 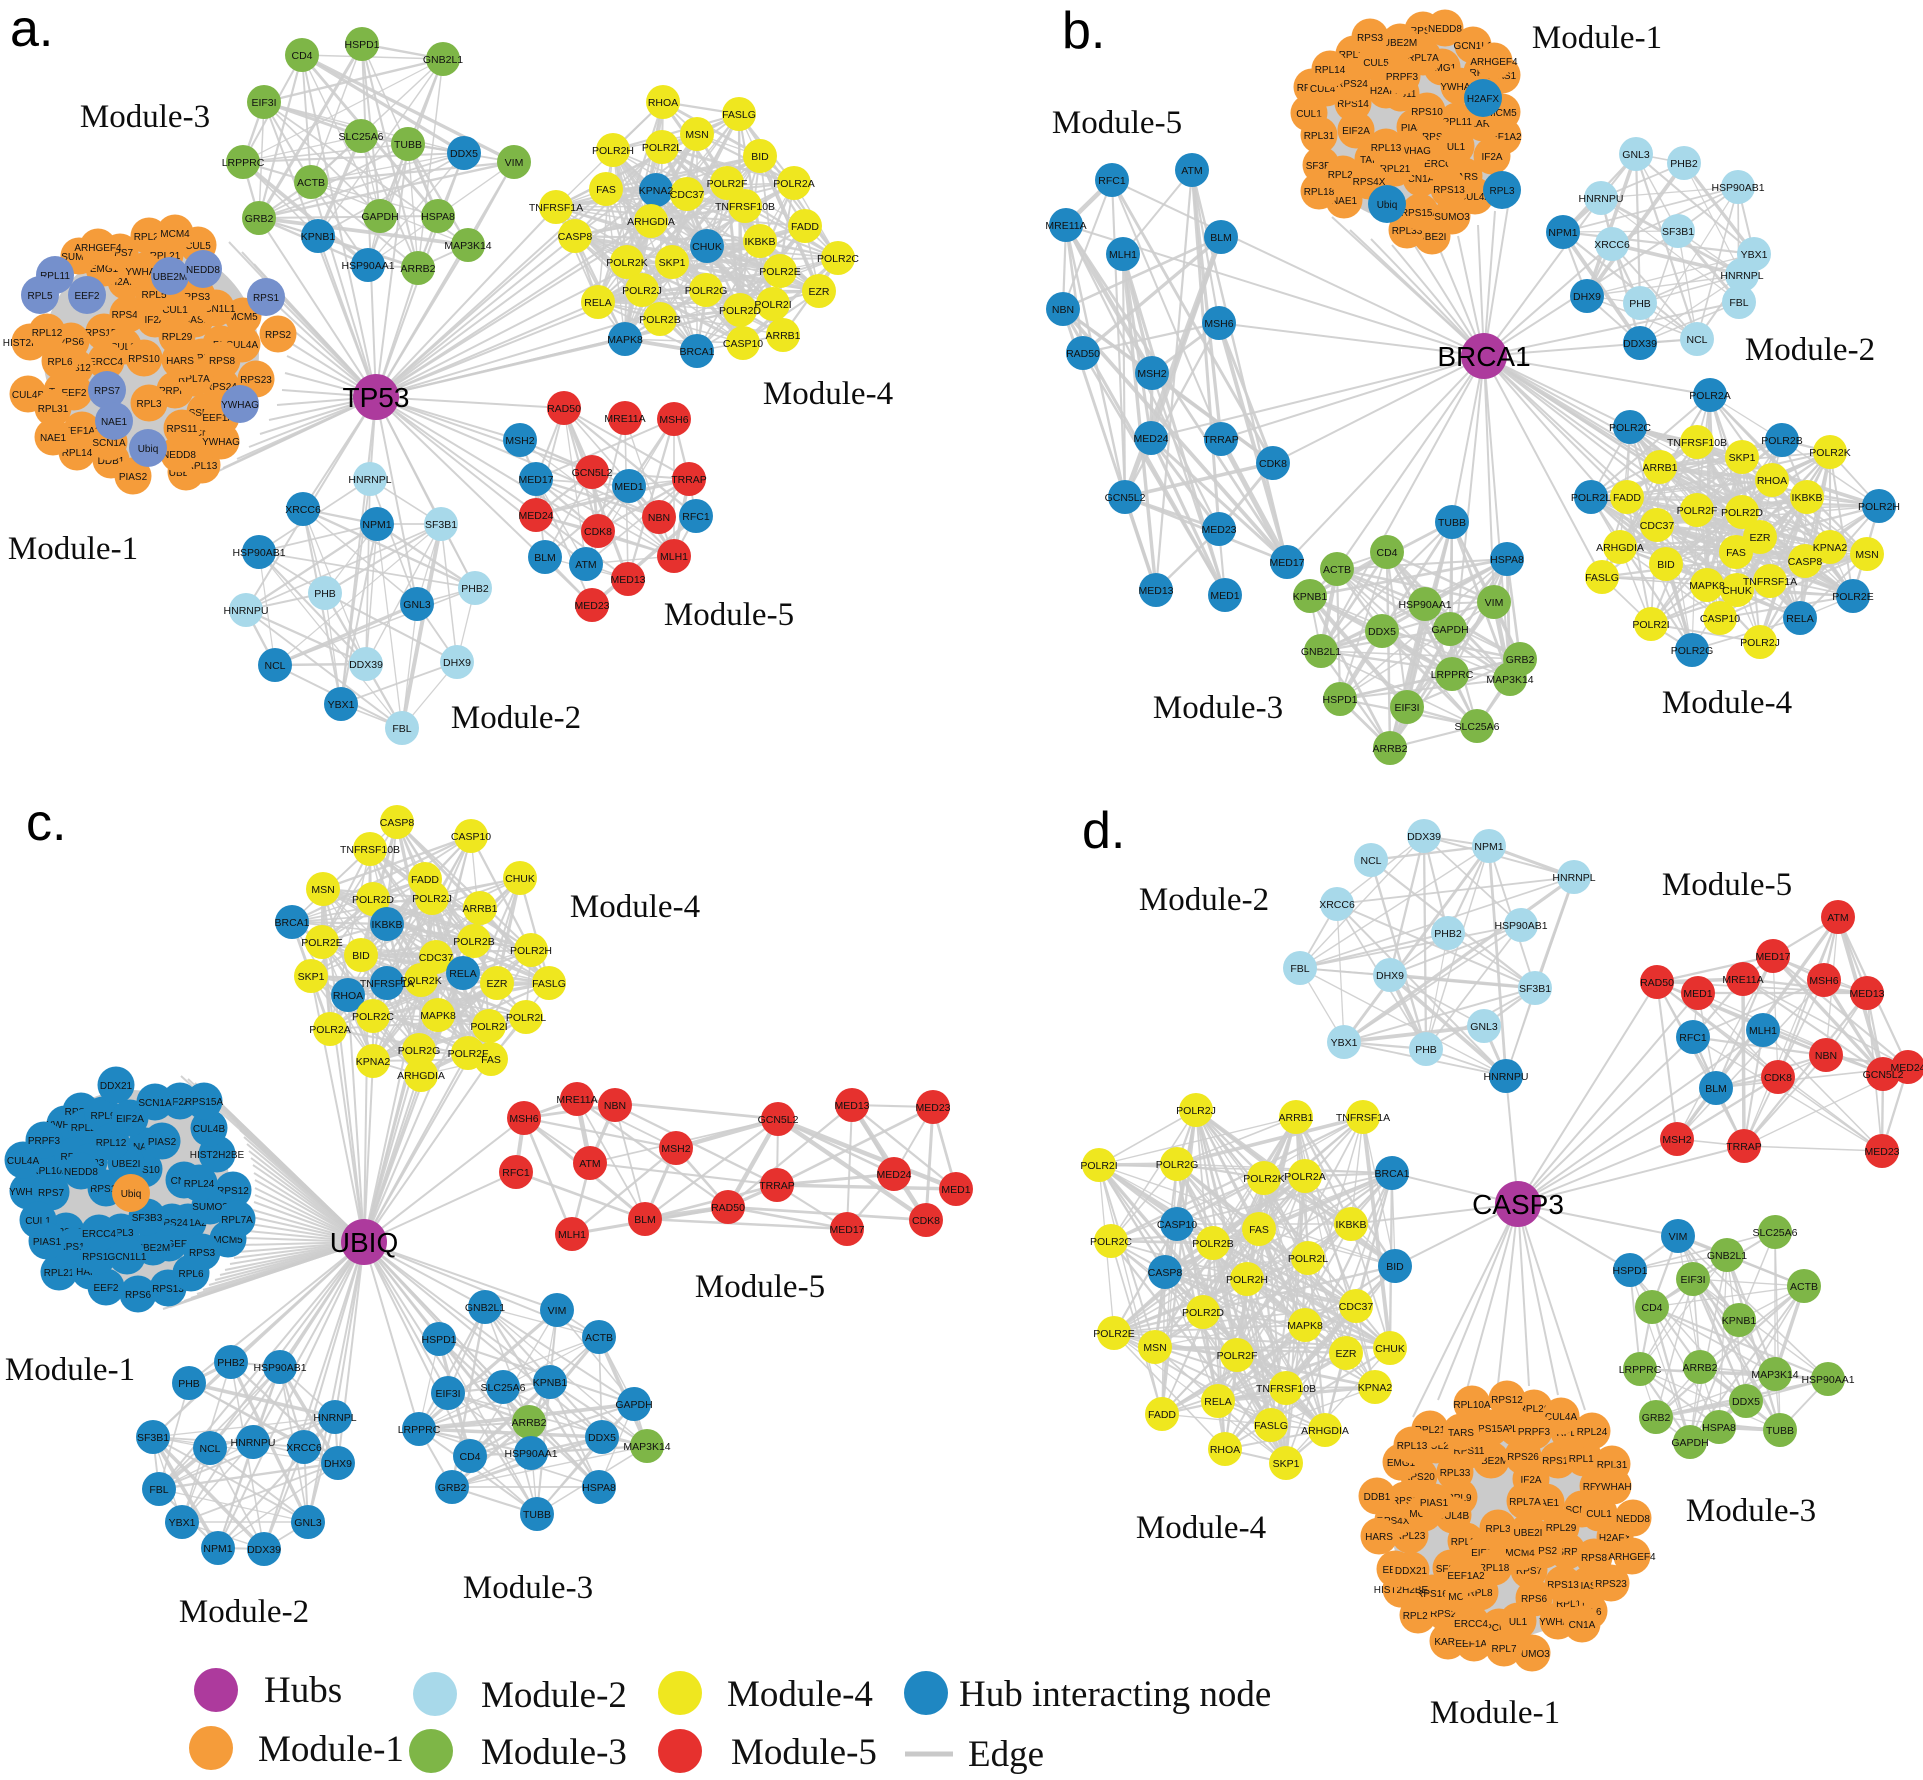 I want to click on svg-text: CASP8, so click(x=1805, y=562).